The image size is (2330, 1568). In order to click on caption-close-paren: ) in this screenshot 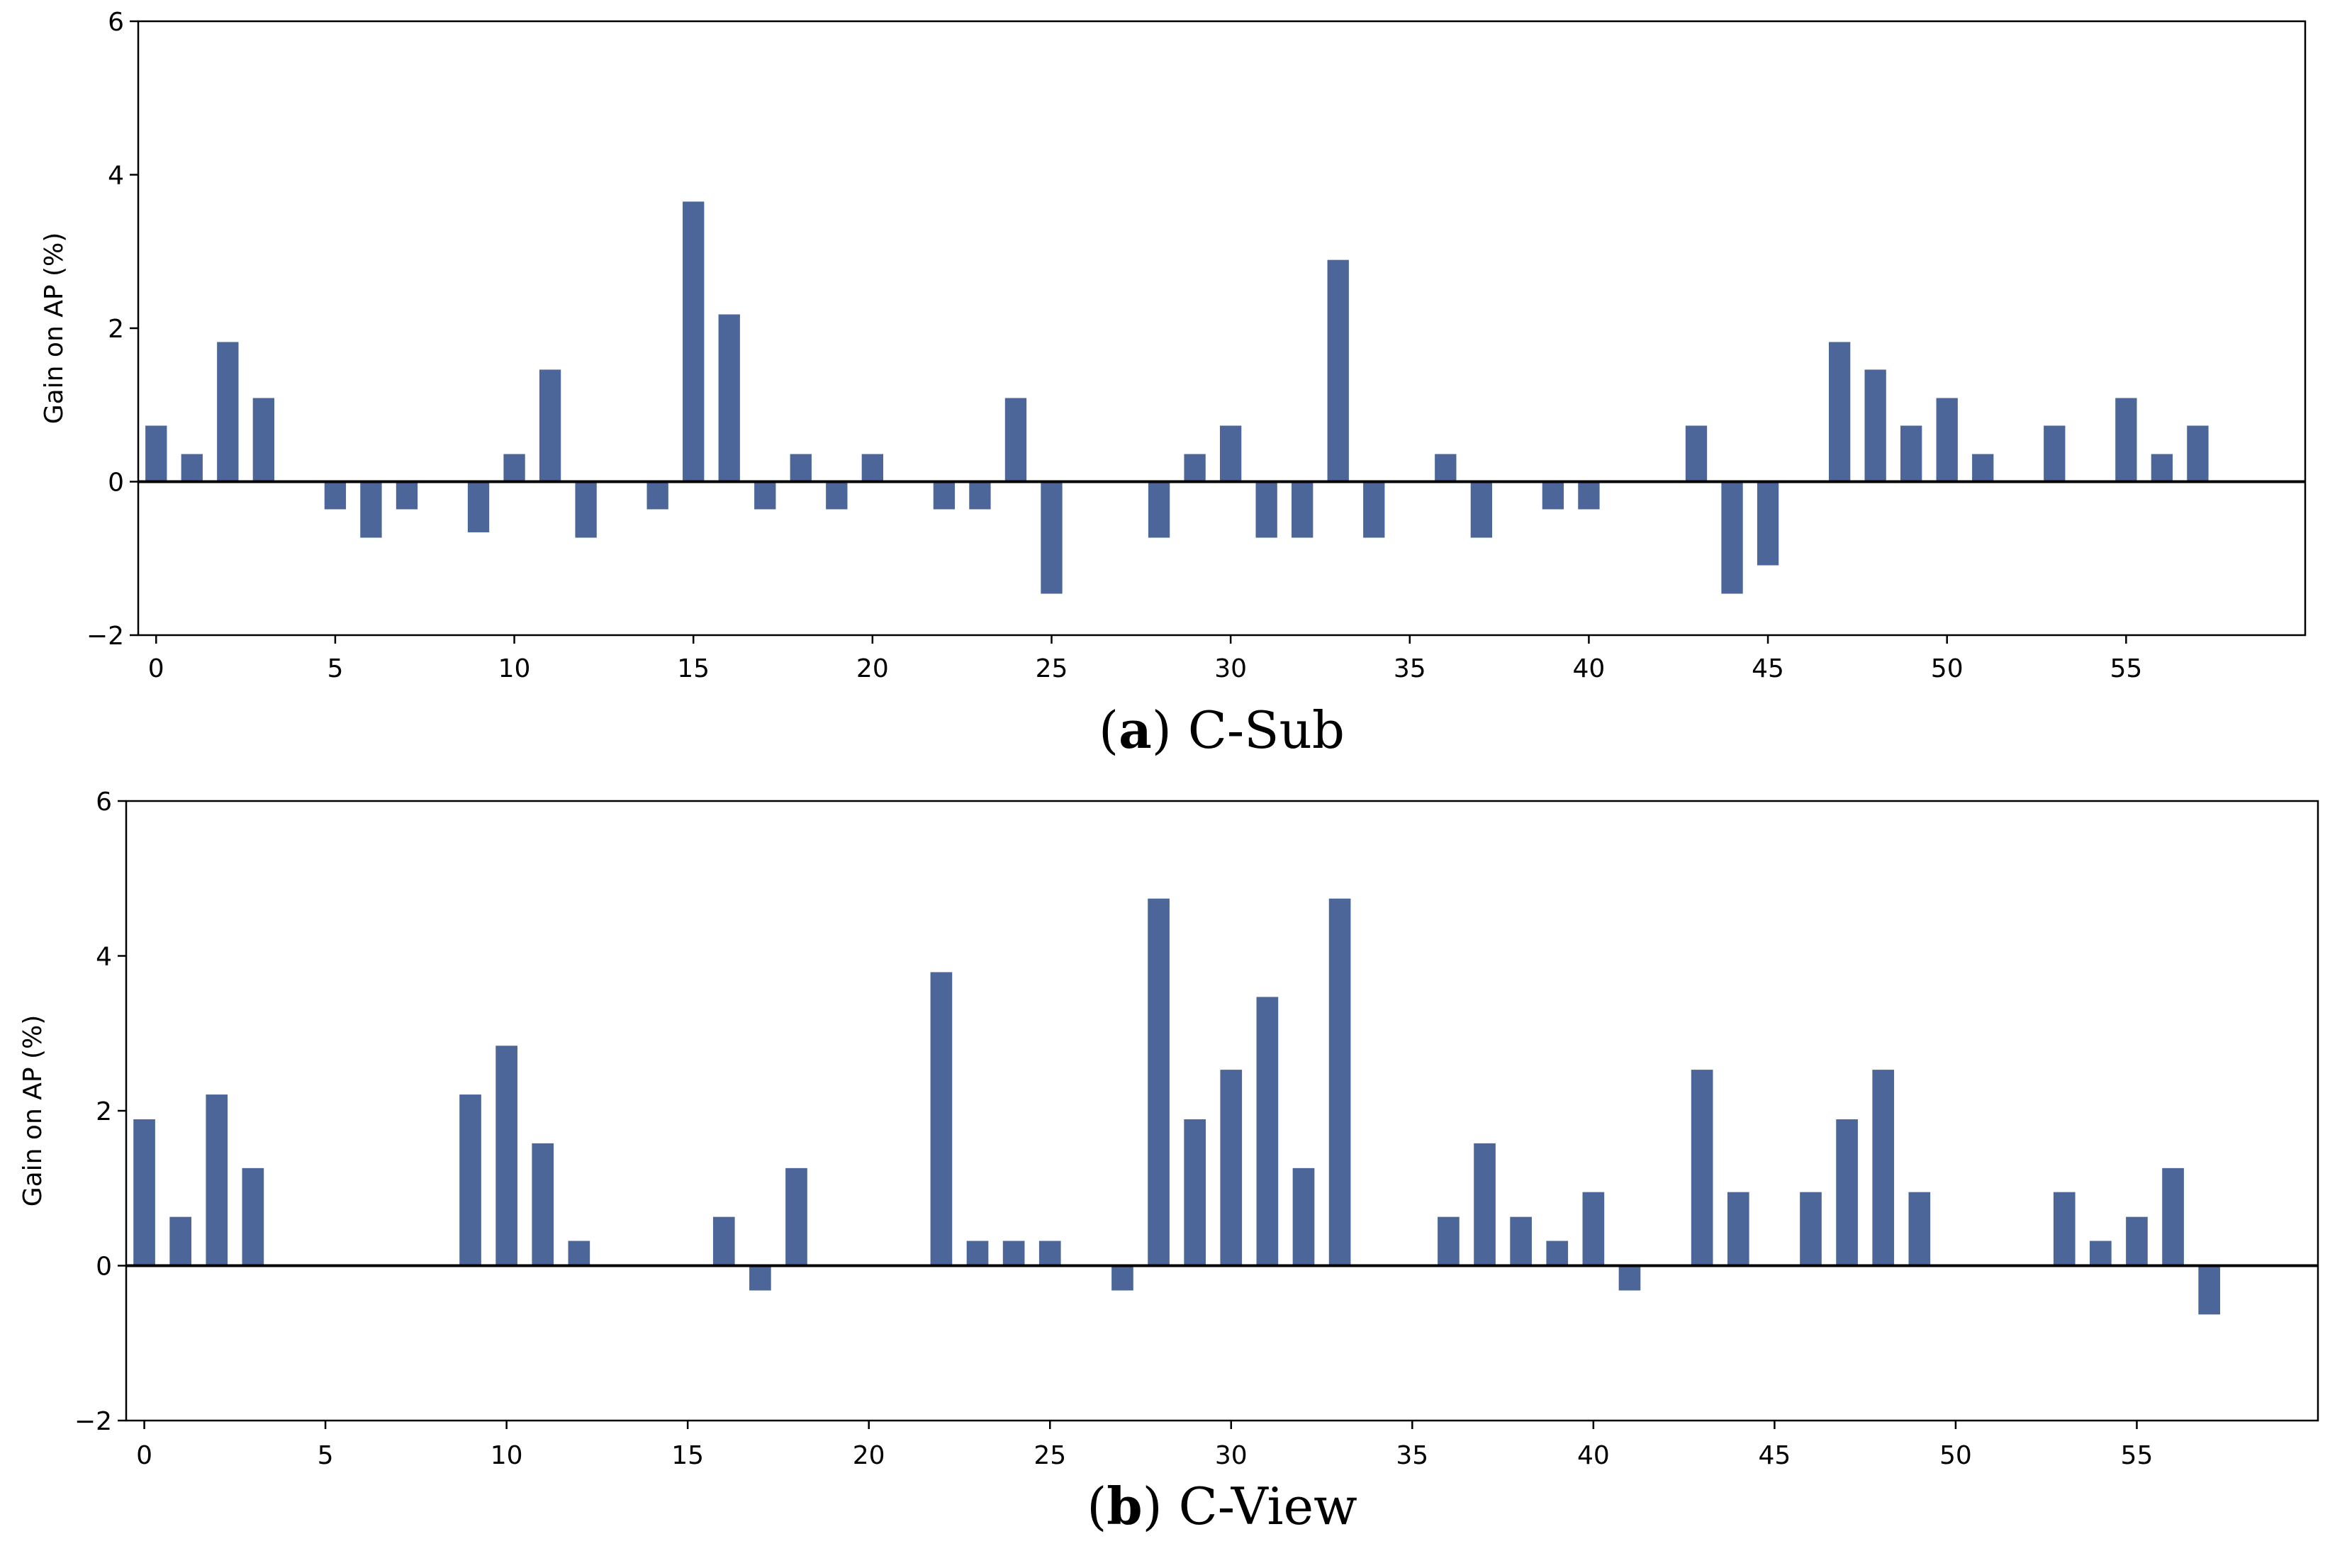, I will do `click(1162, 730)`.